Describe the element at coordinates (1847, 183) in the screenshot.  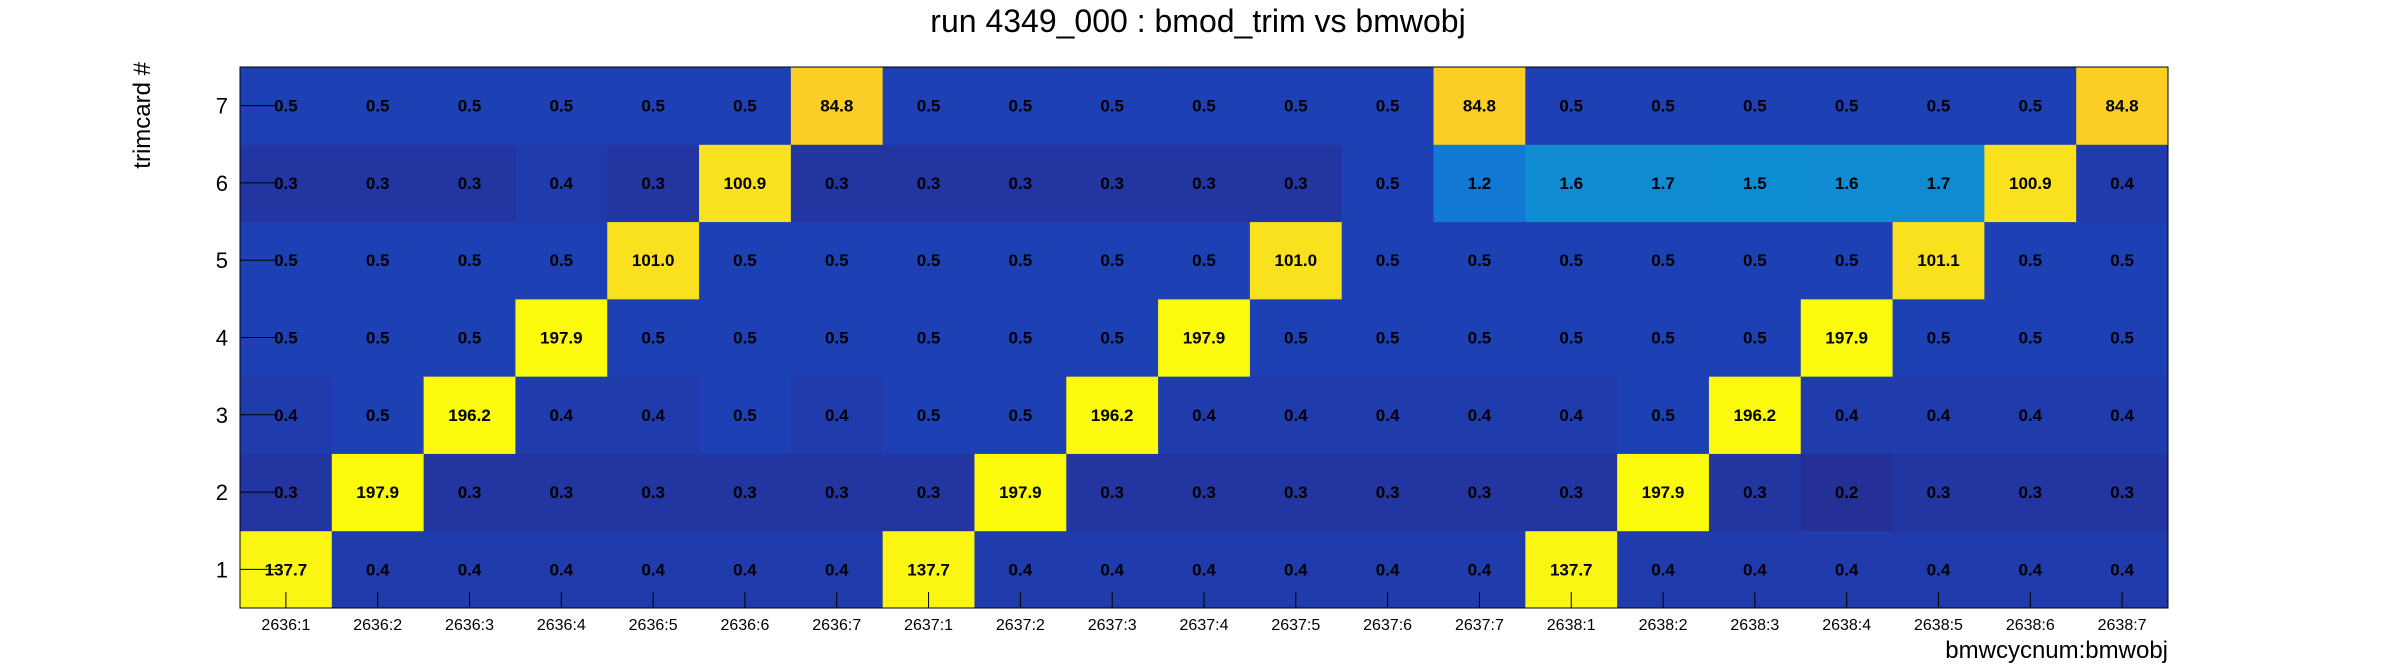
I see `cell-value-label: 1.6` at that location.